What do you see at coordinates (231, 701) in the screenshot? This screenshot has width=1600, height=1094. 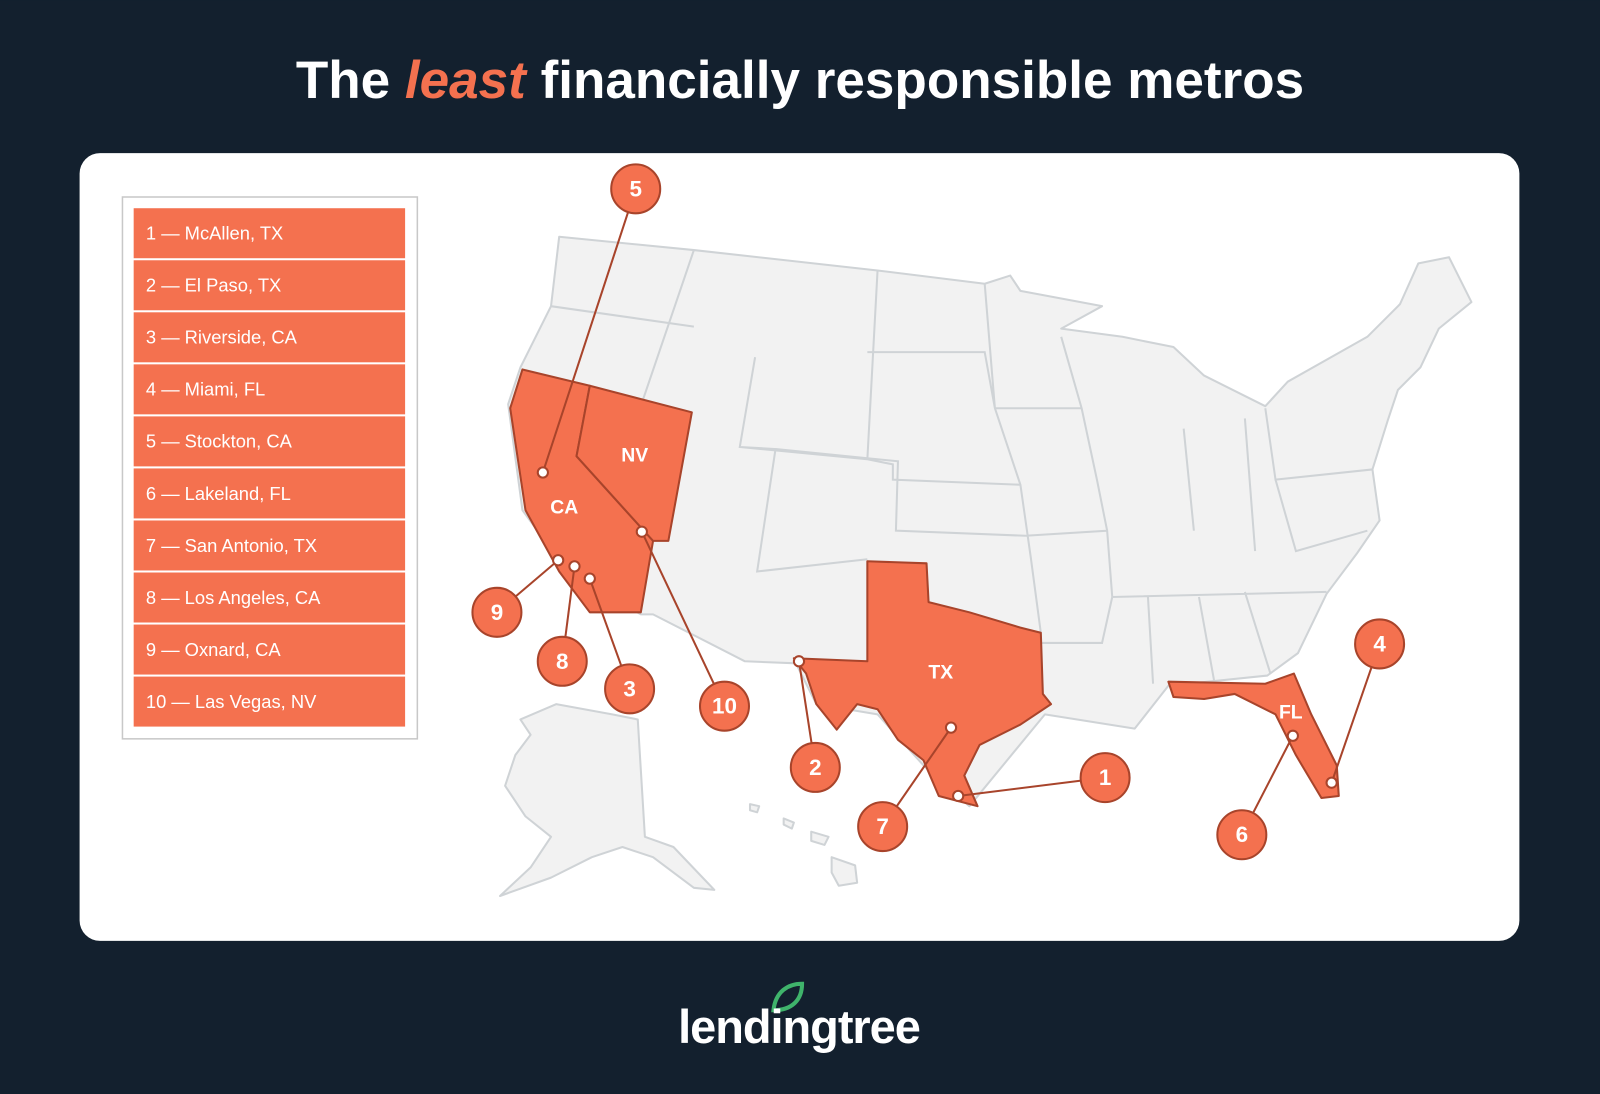 I see `legend-item: 10 — Las Vegas, NV` at bounding box center [231, 701].